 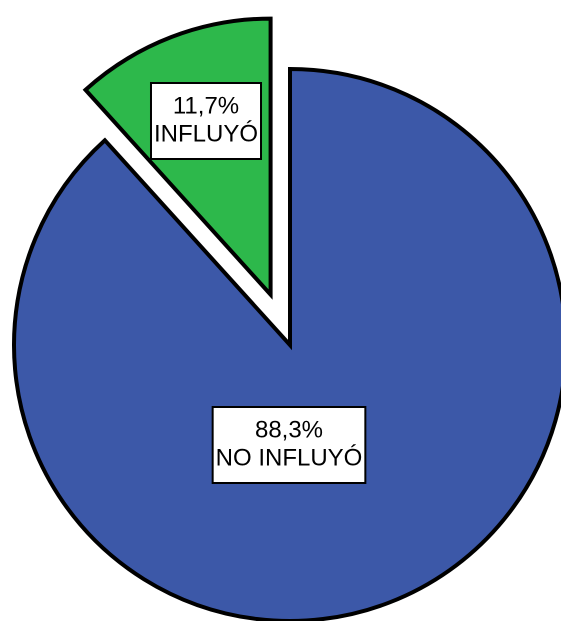 What do you see at coordinates (206, 105) in the screenshot?
I see `value-label: 11,7%` at bounding box center [206, 105].